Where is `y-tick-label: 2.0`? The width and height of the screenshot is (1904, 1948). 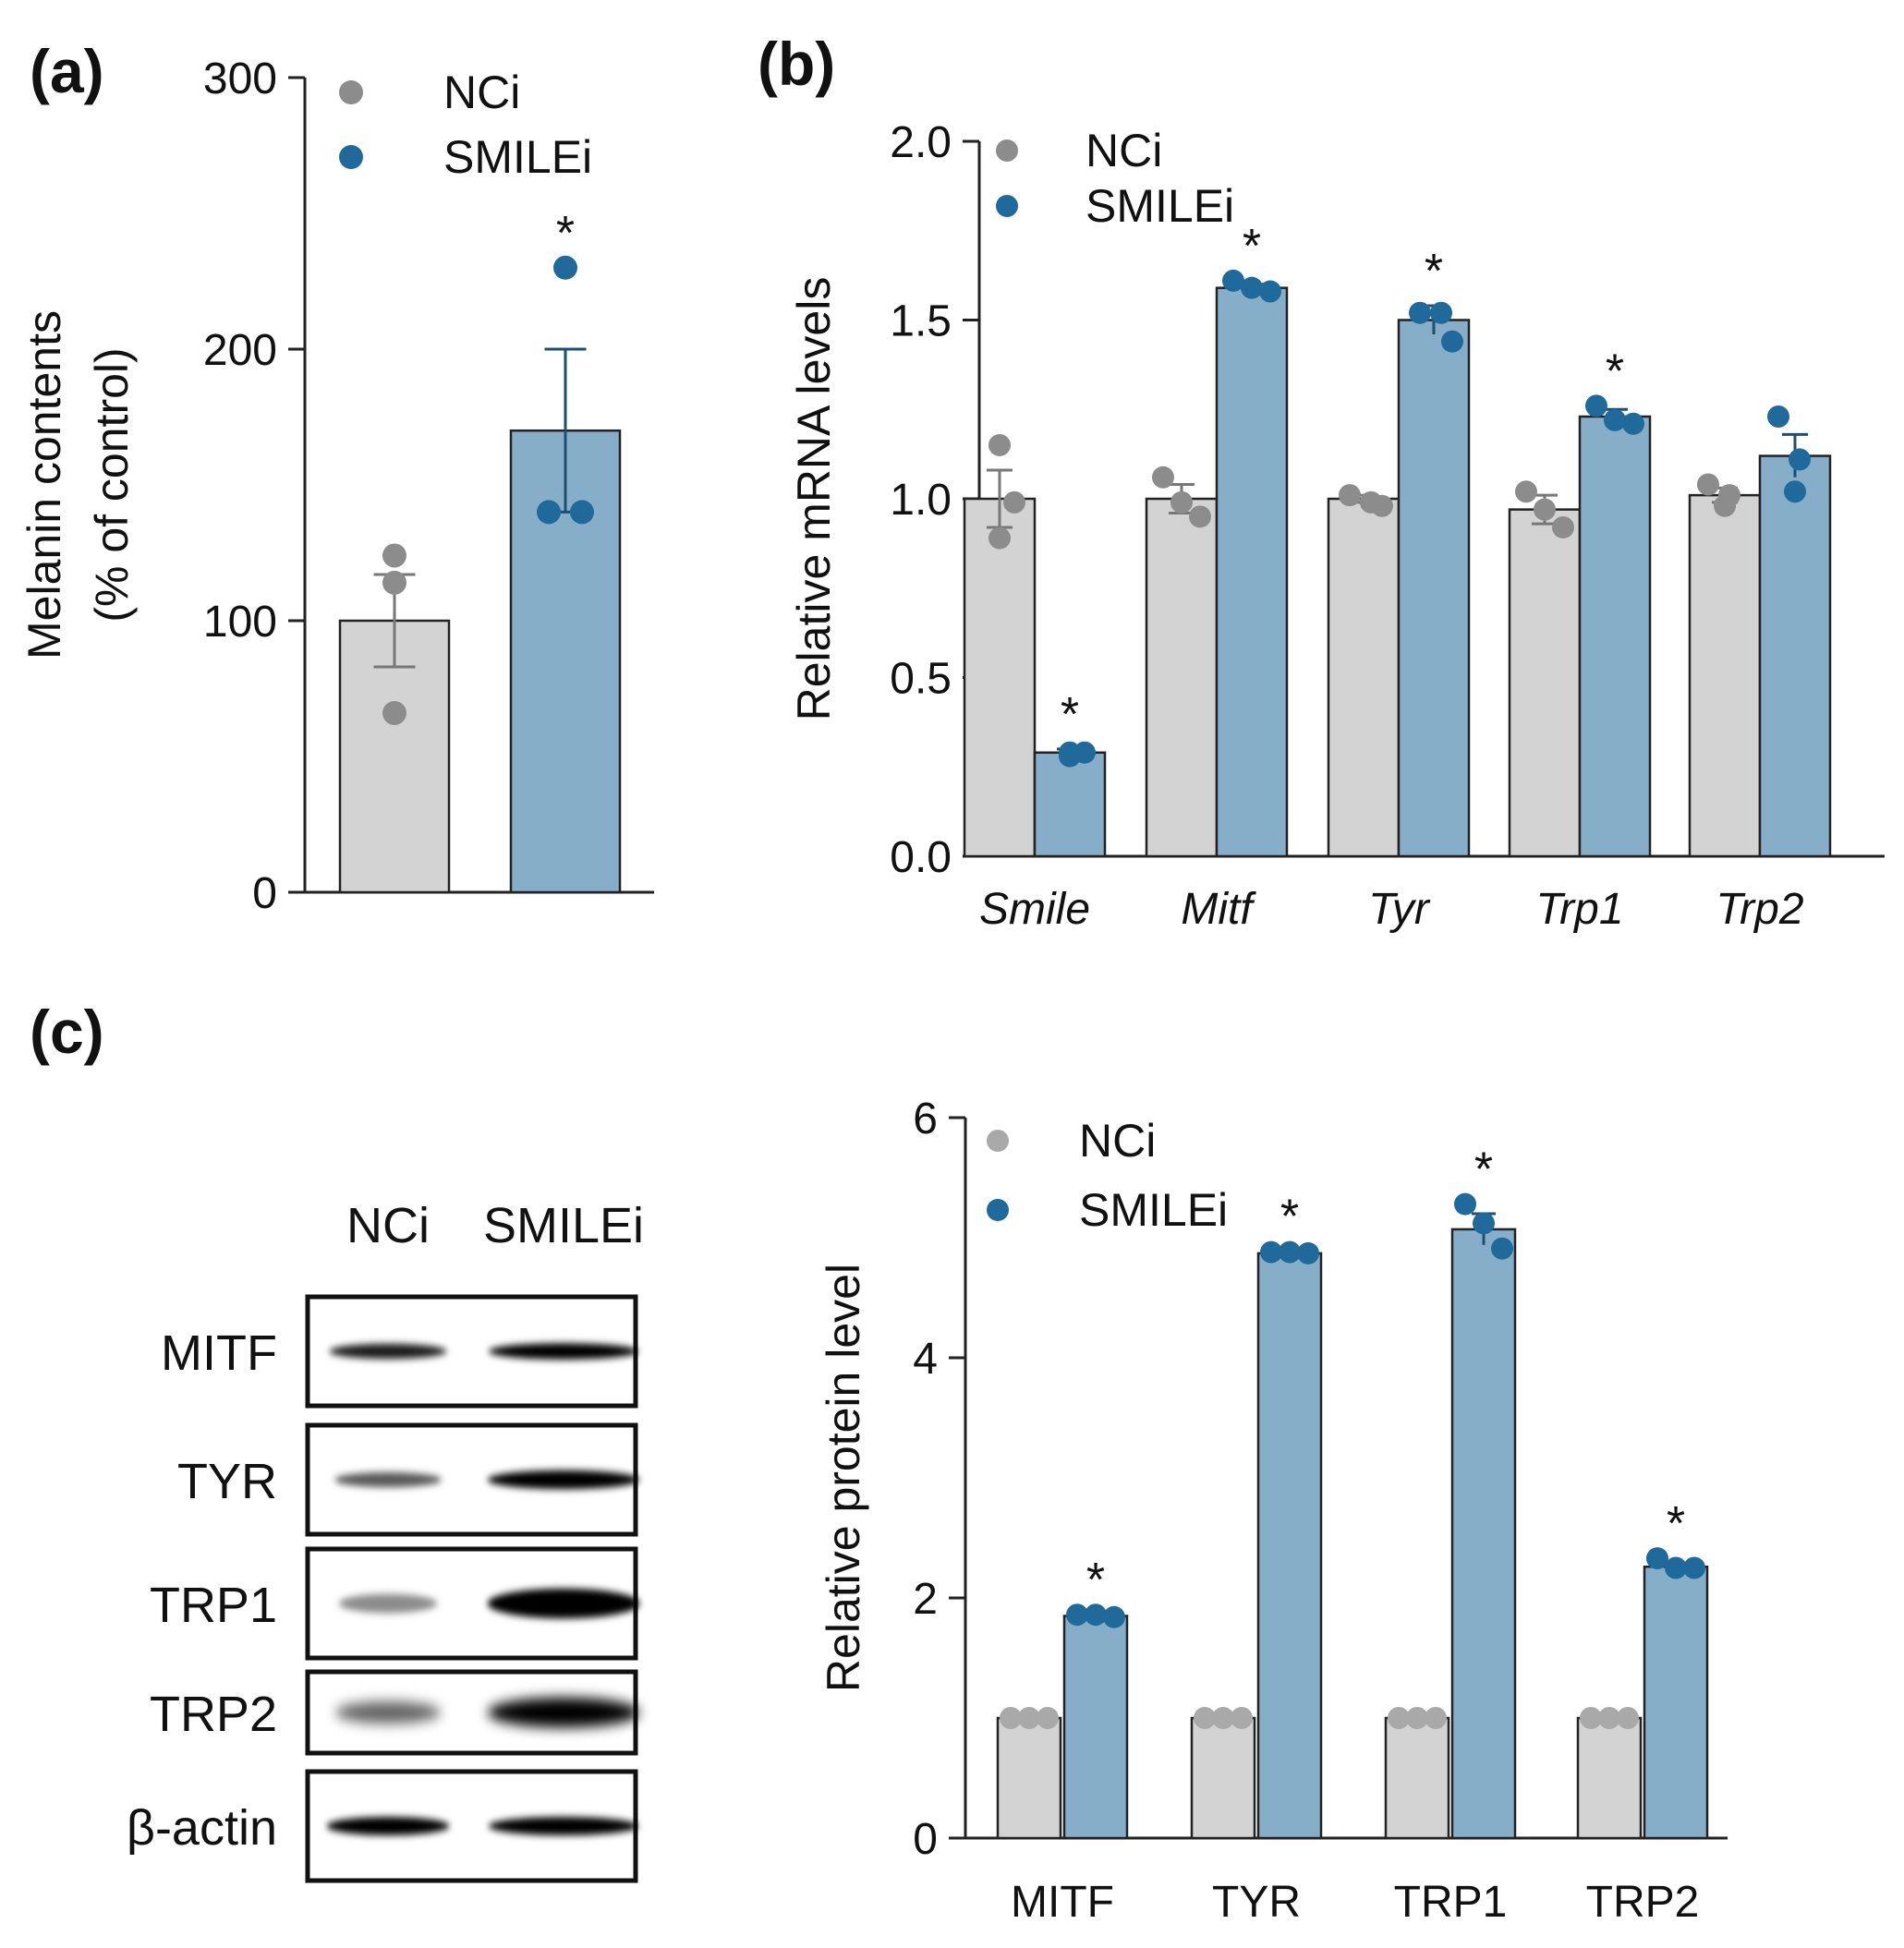
y-tick-label: 2.0 is located at coordinates (921, 142).